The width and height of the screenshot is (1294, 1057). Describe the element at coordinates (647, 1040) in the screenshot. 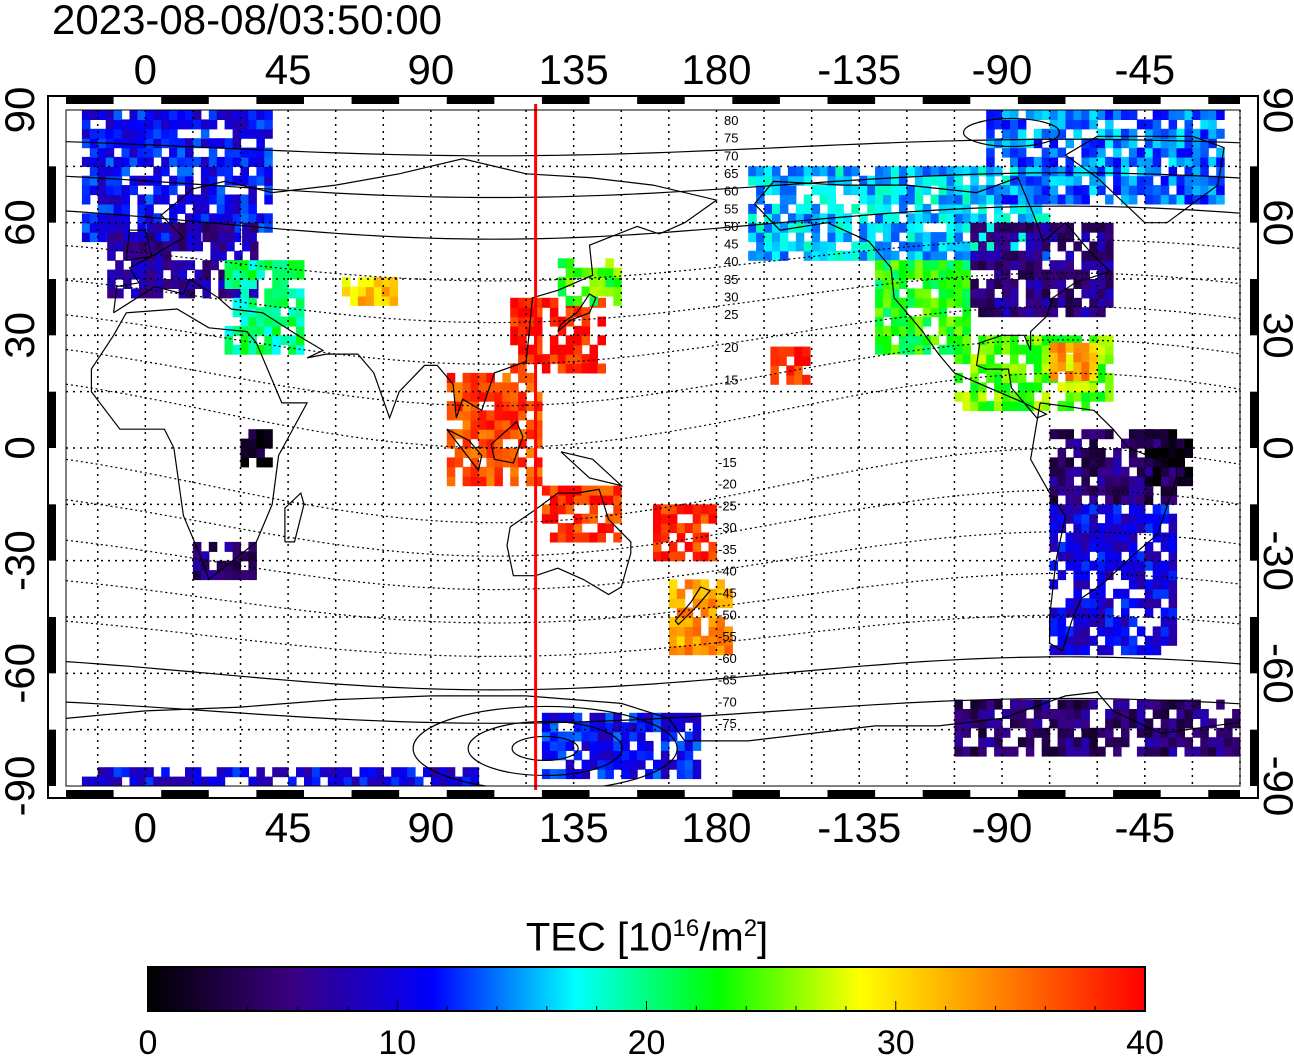

I see `colorbar-tick-label: 20` at that location.